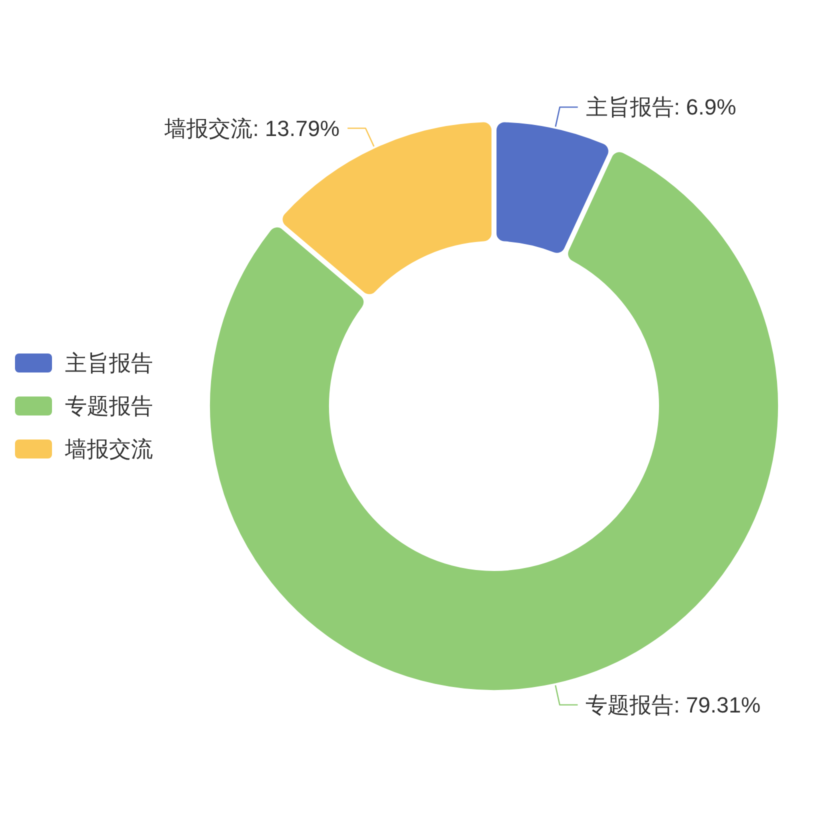 The height and width of the screenshot is (813, 813). Describe the element at coordinates (108, 449) in the screenshot. I see `legend-label: 墙报交流` at that location.